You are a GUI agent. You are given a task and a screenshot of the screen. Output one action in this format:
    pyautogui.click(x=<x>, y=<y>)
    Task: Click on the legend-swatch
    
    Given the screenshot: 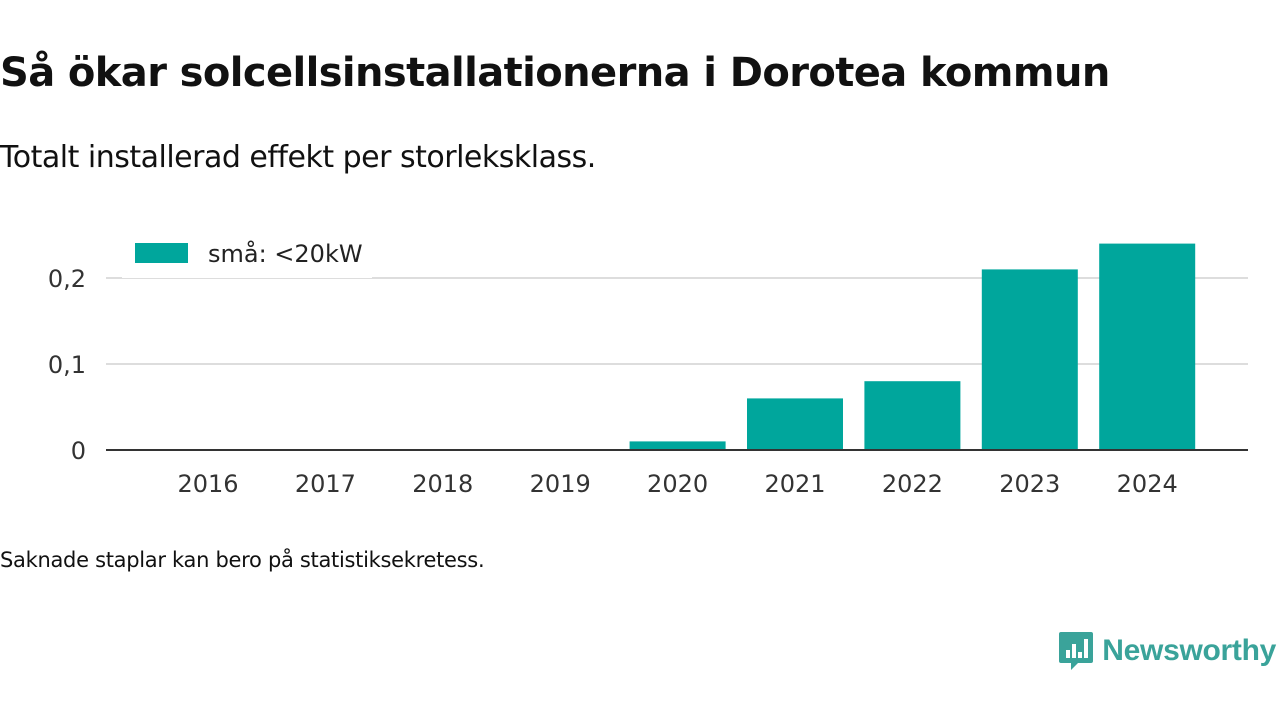 What is the action you would take?
    pyautogui.click(x=161, y=253)
    